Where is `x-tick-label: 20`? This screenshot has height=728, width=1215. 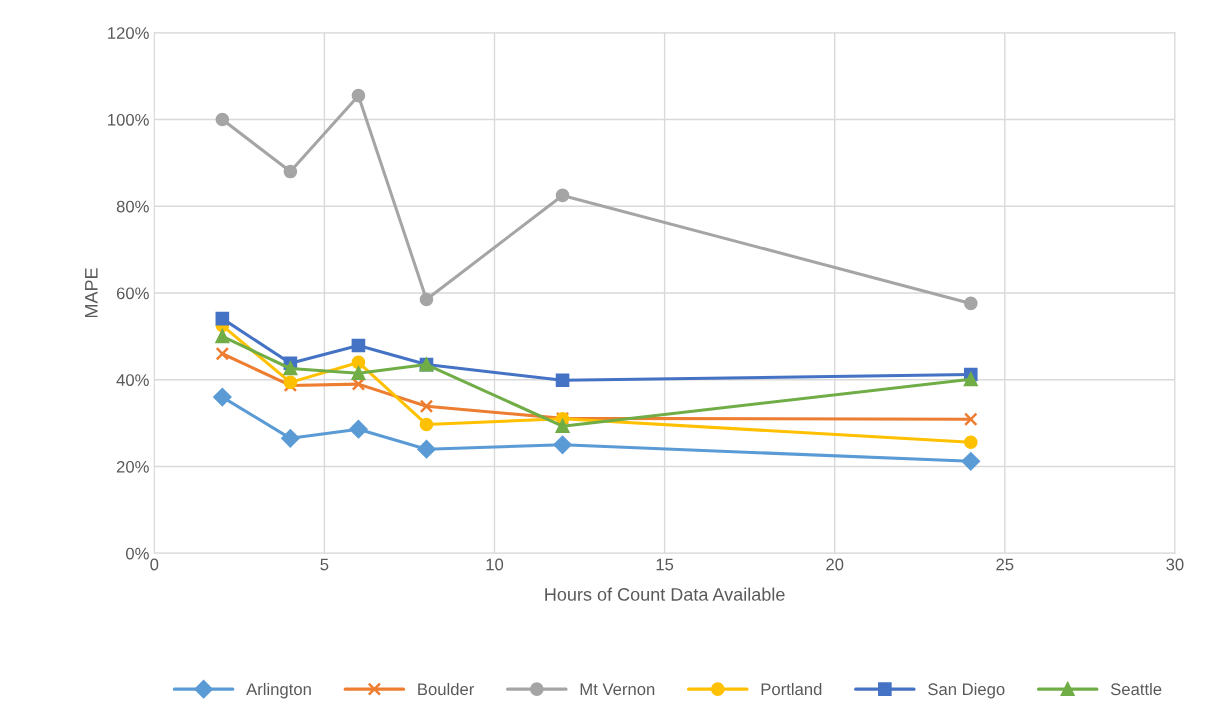 x-tick-label: 20 is located at coordinates (835, 564).